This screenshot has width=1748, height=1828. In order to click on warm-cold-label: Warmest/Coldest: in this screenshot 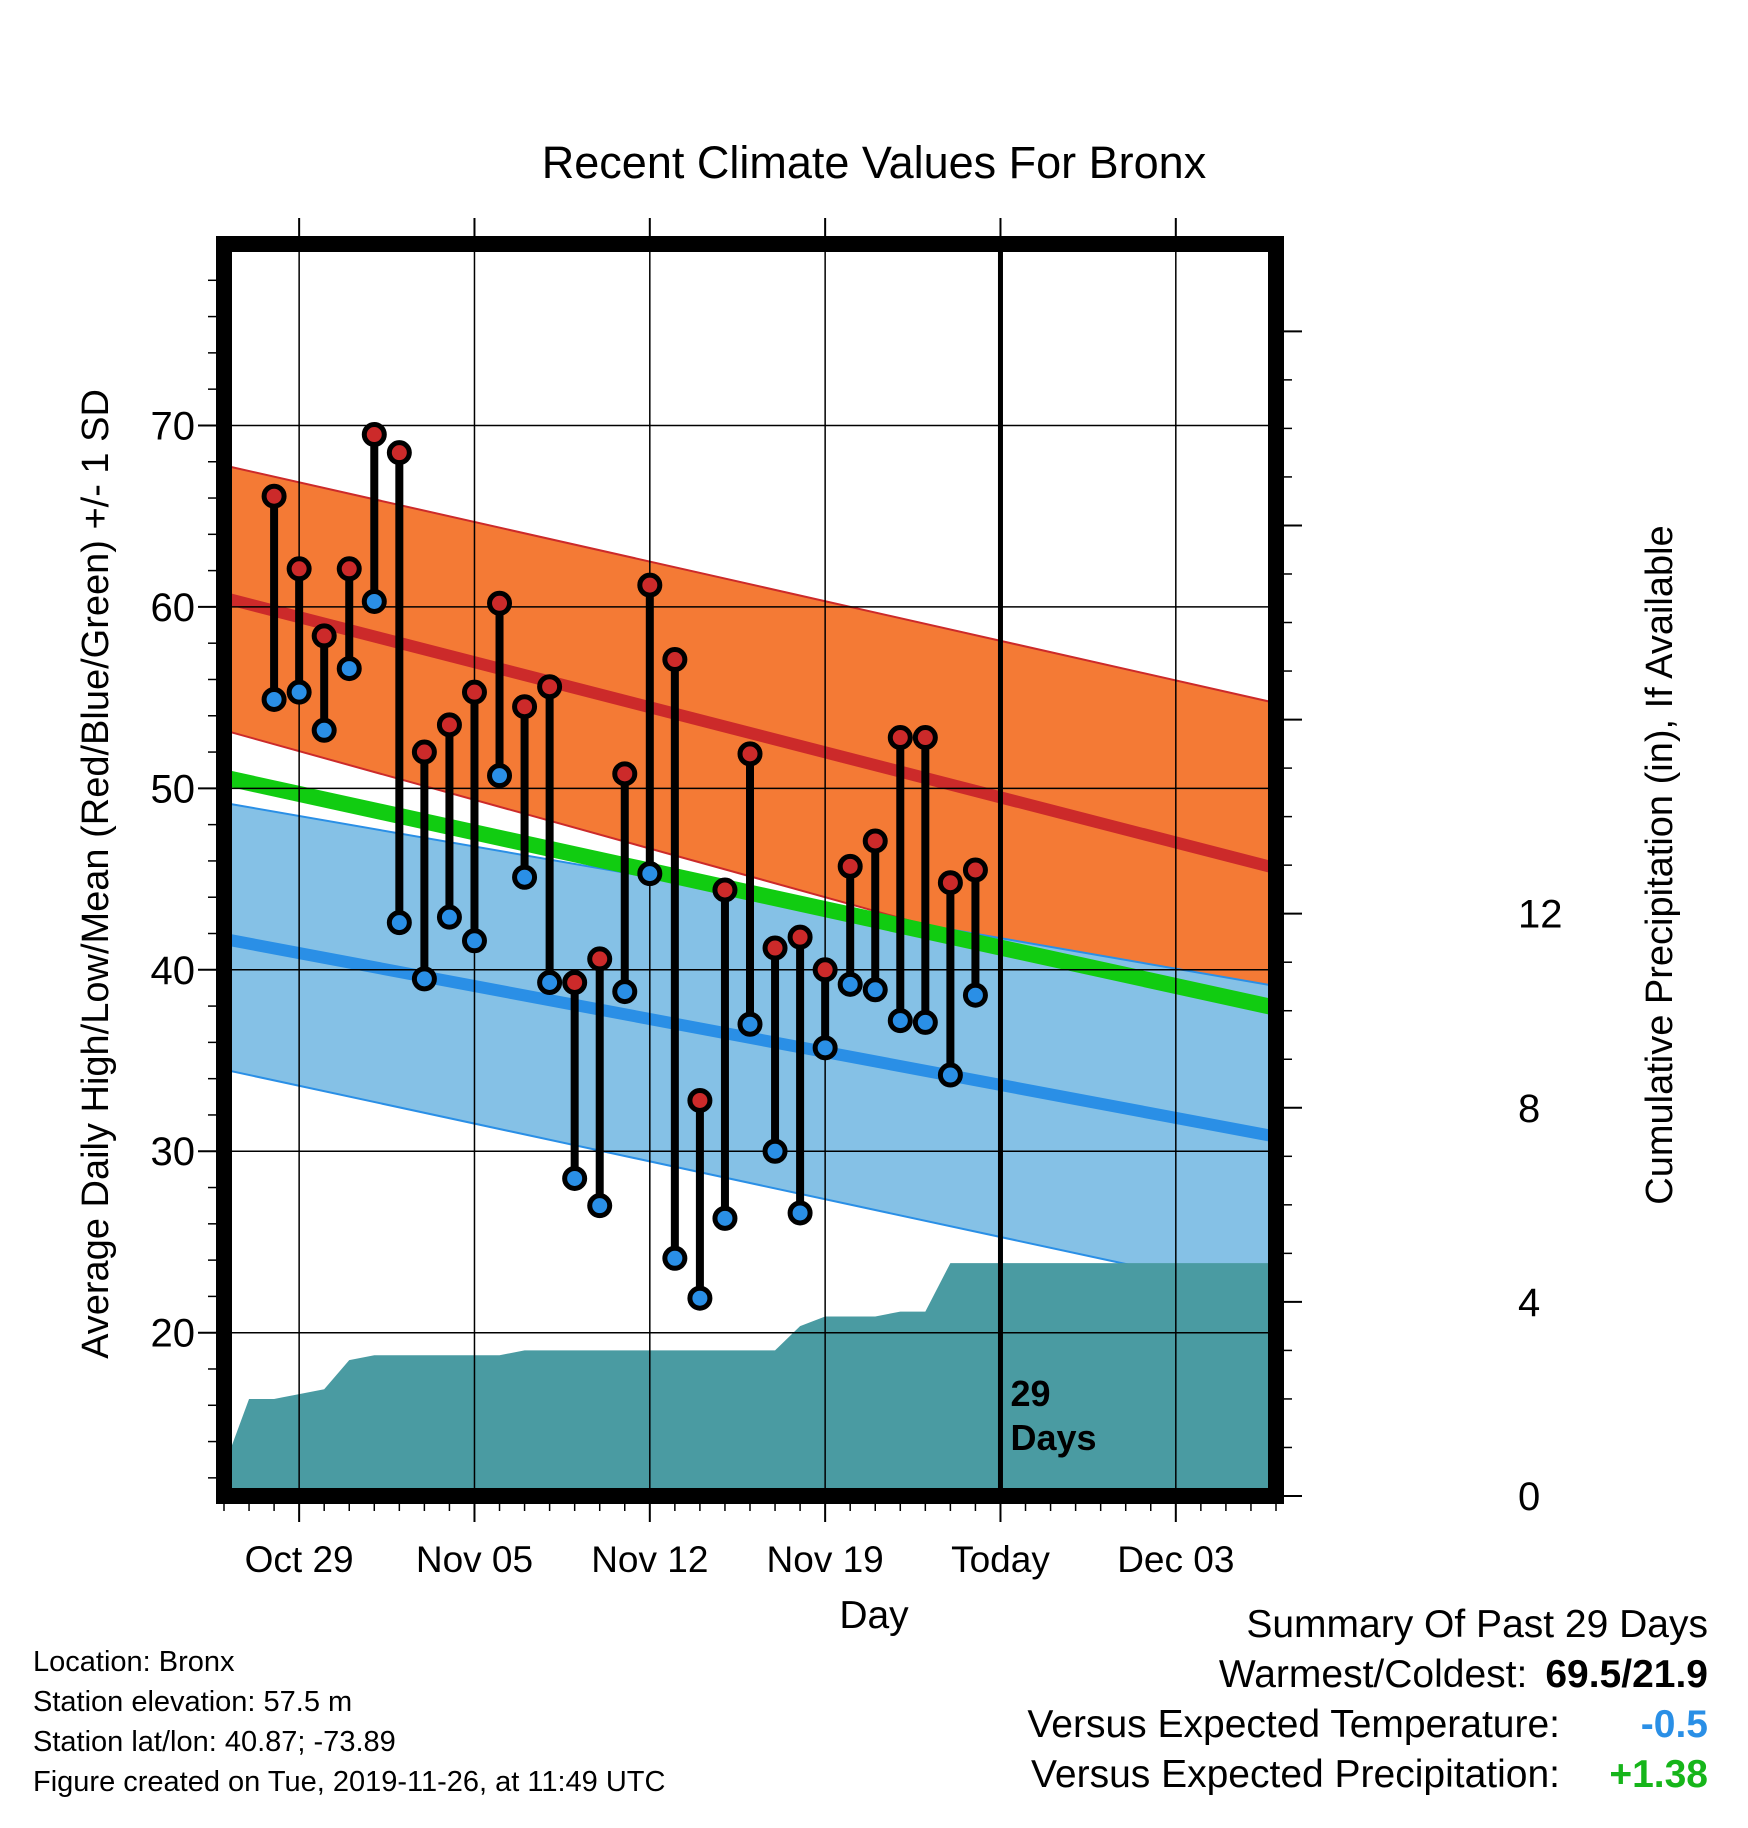, I will do `click(1373, 1674)`.